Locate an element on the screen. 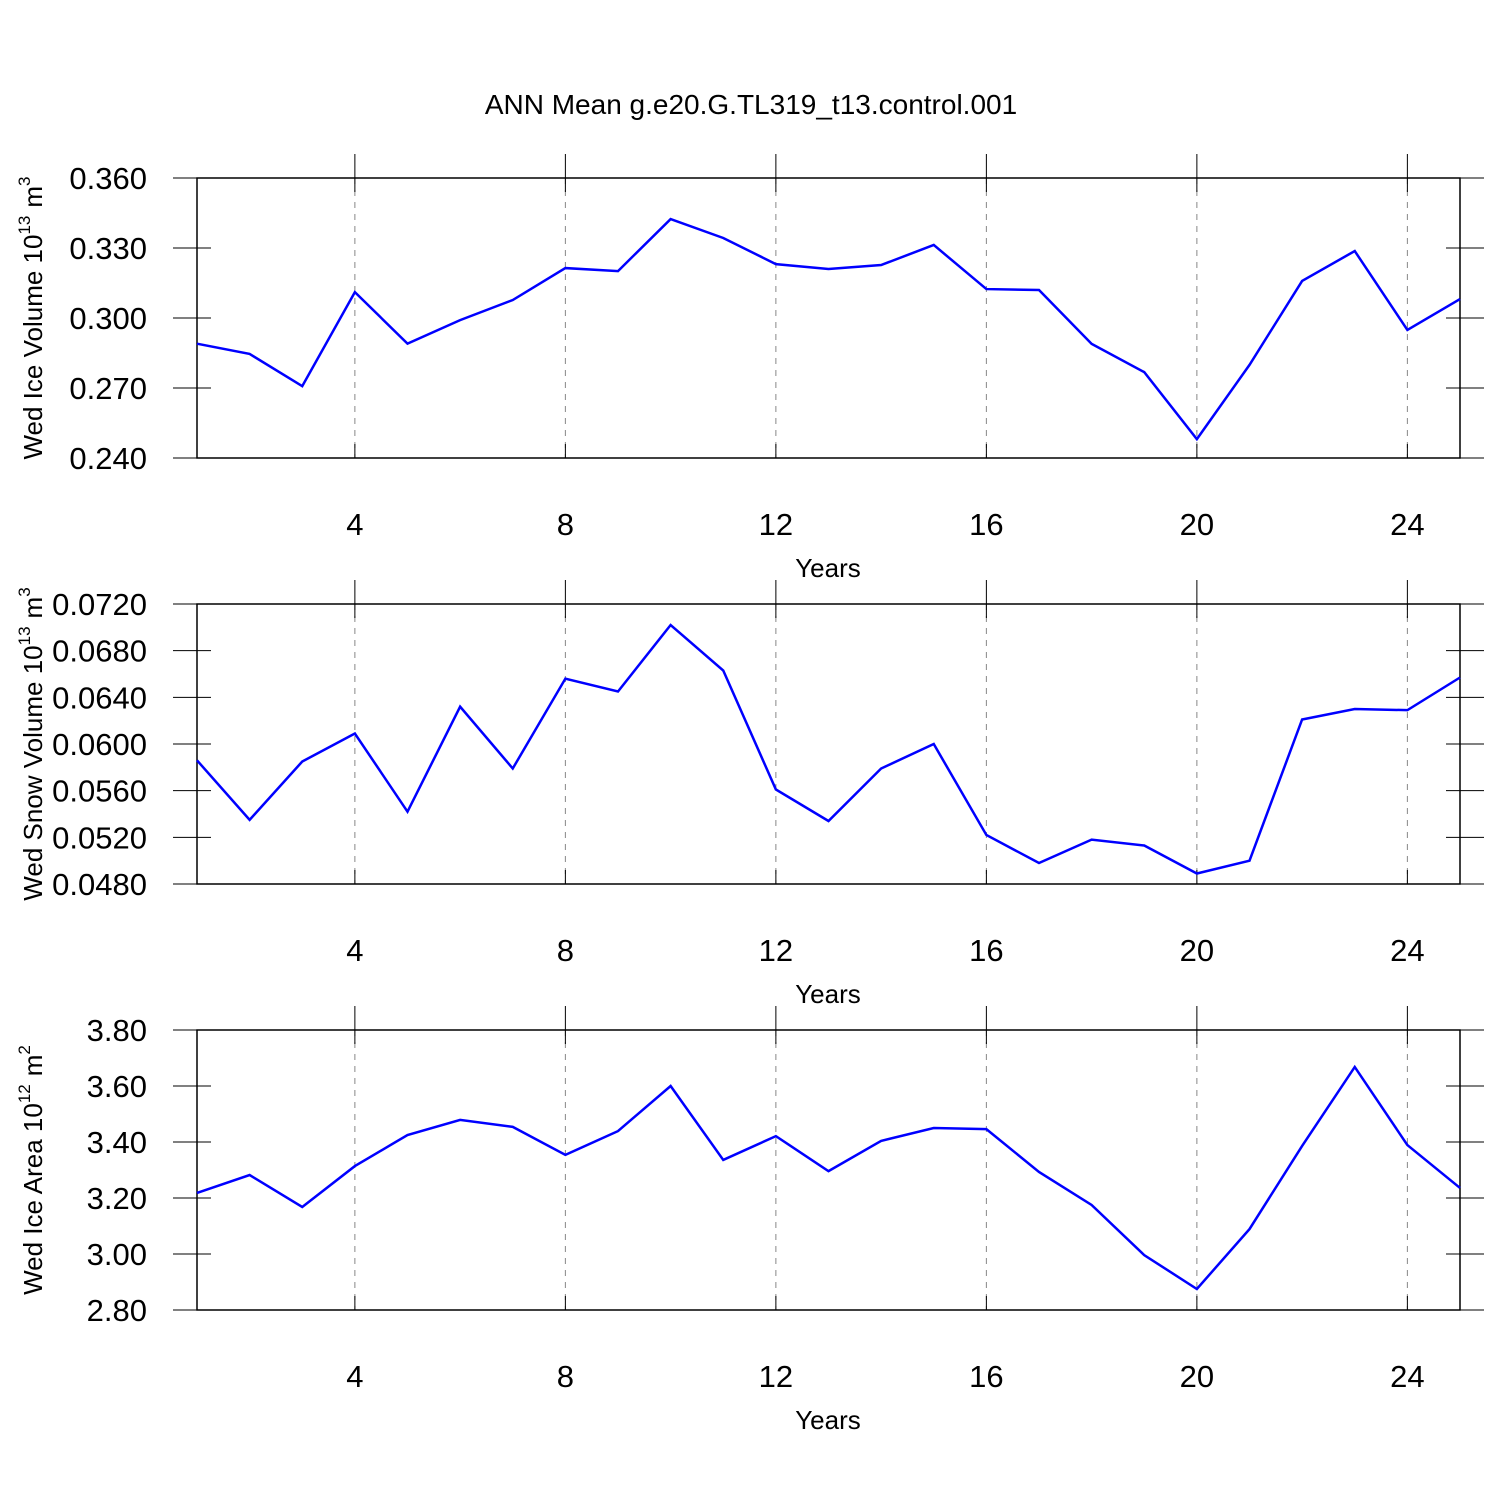 The image size is (1500, 1500). y-axis-label: Wed Ice Volume 1013 m3 is located at coordinates (31, 317).